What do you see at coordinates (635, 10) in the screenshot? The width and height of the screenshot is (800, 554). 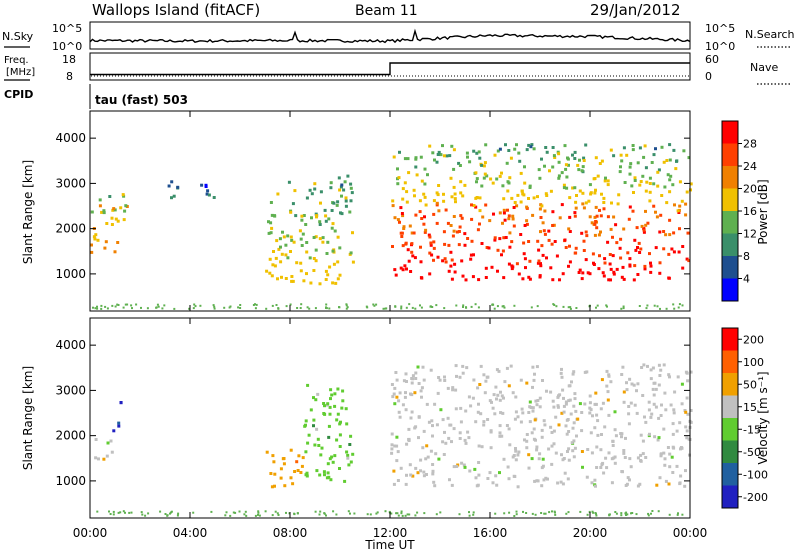 I see `date-title: 29/Jan/2012` at bounding box center [635, 10].